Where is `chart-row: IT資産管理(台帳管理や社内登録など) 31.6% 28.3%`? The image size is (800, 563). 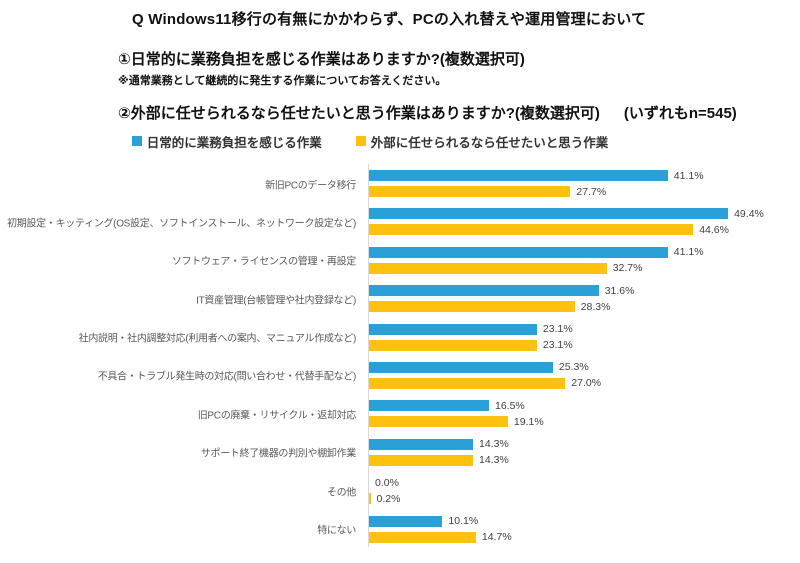 chart-row: IT資産管理(台帳管理や社内登録など) 31.6% 28.3% is located at coordinates (400, 298).